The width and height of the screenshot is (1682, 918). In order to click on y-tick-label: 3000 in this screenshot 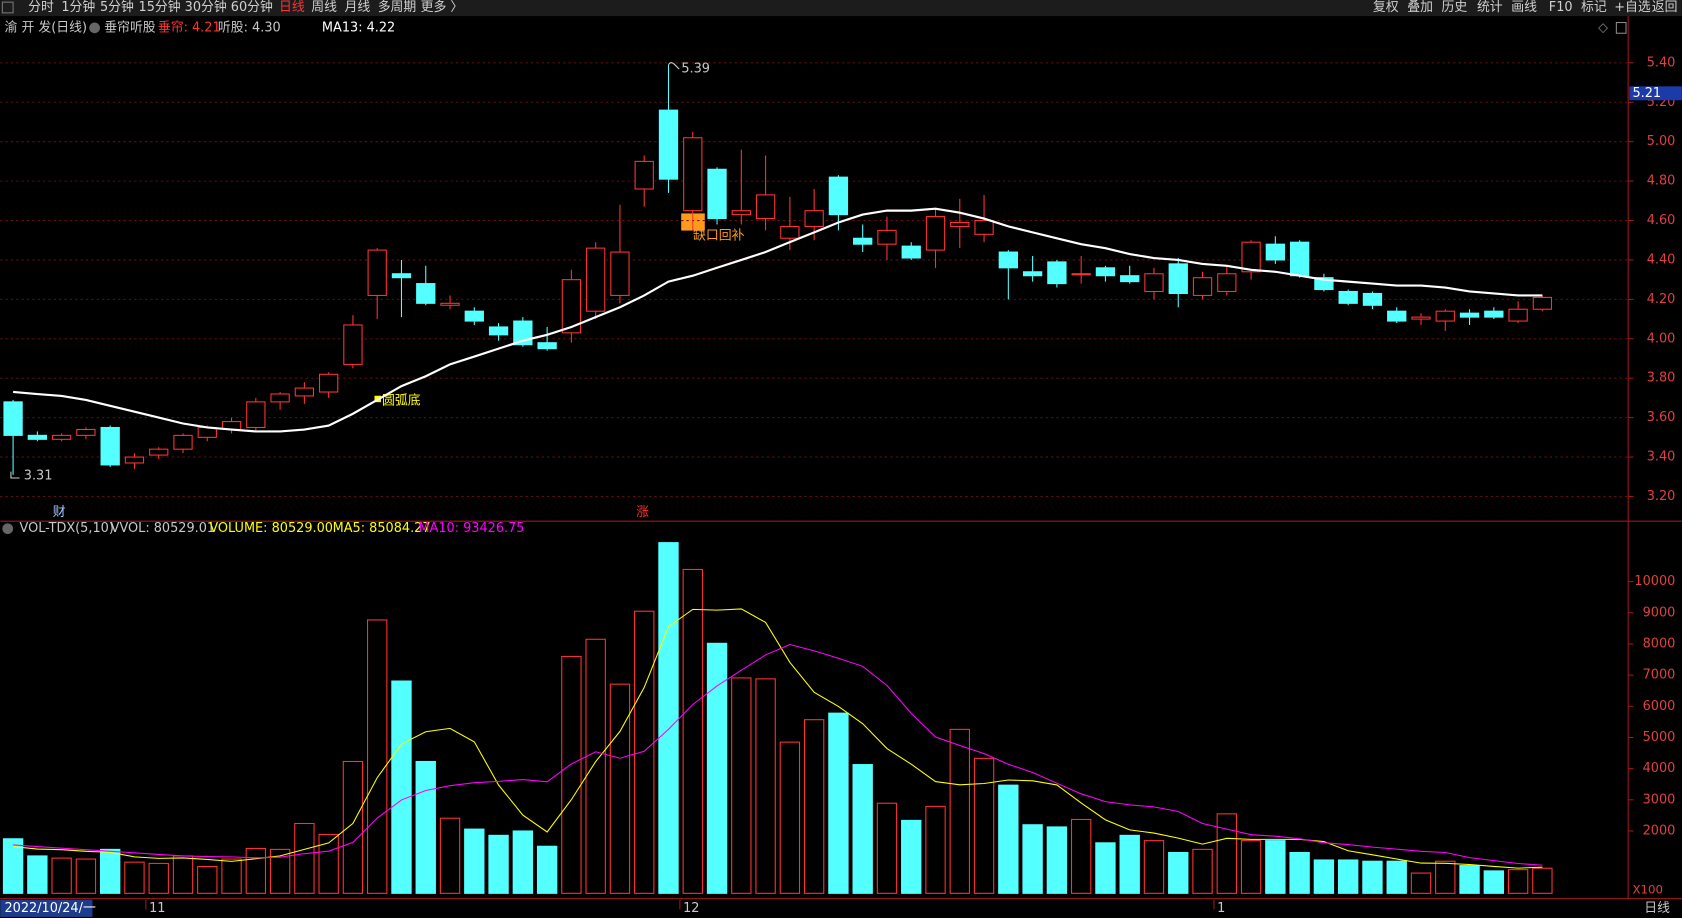, I will do `click(1659, 799)`.